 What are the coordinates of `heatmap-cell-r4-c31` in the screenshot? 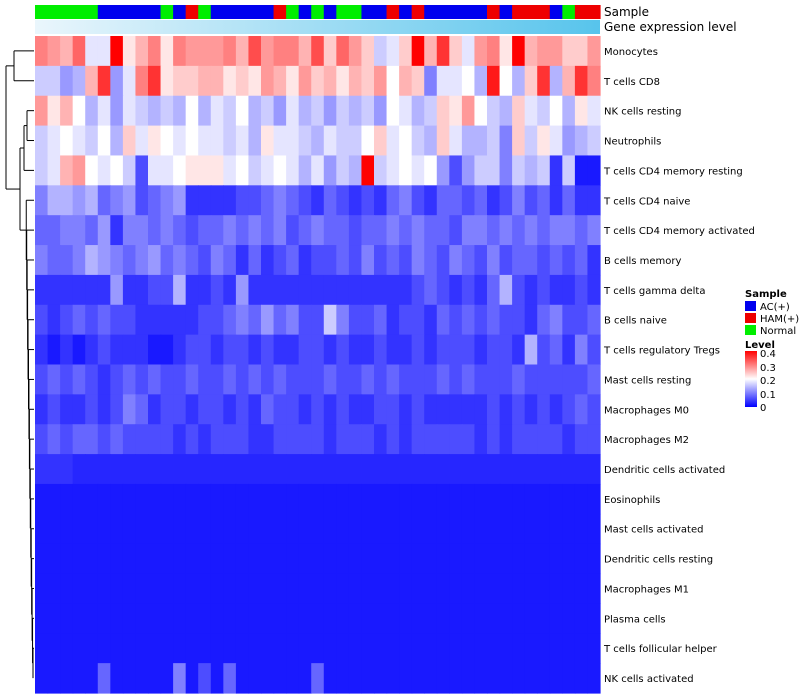 It's located at (431, 170).